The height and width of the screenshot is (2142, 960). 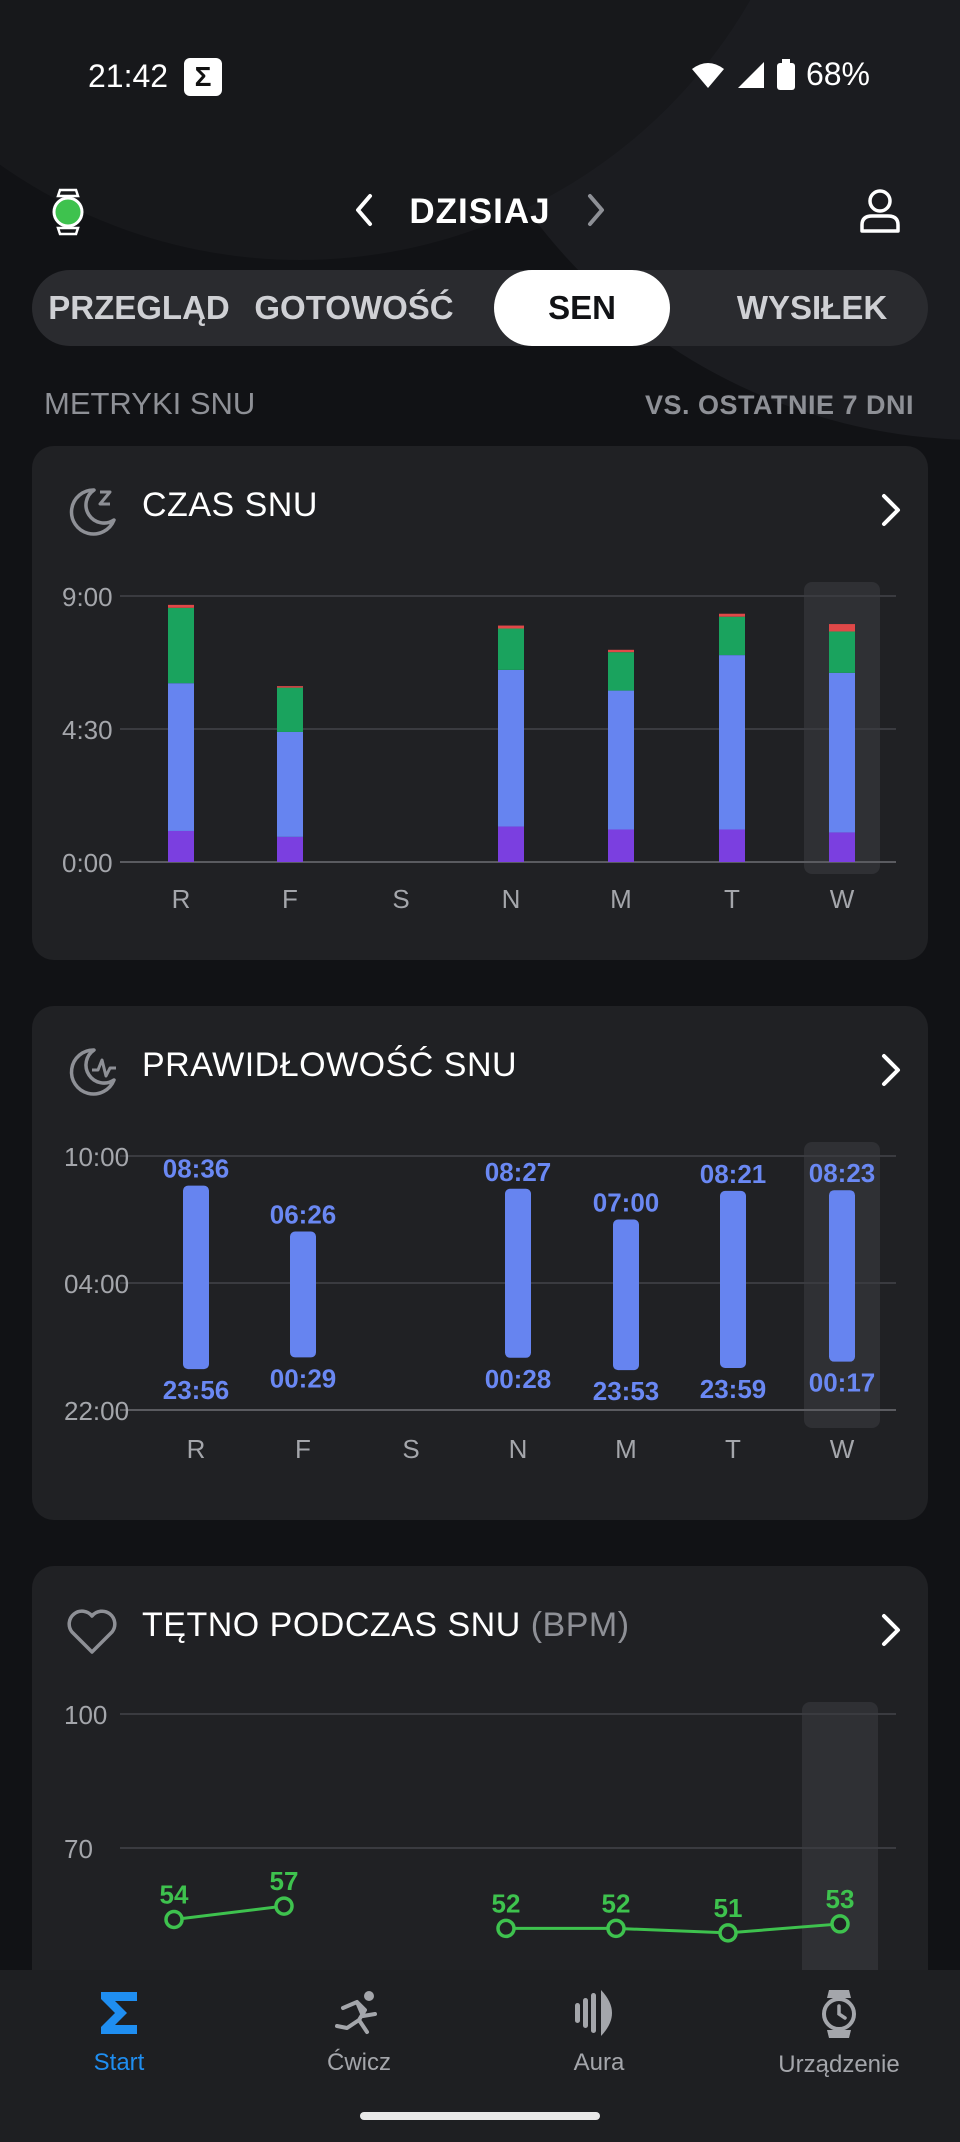 What do you see at coordinates (733, 1389) in the screenshot?
I see `bar-start-label: 23:59` at bounding box center [733, 1389].